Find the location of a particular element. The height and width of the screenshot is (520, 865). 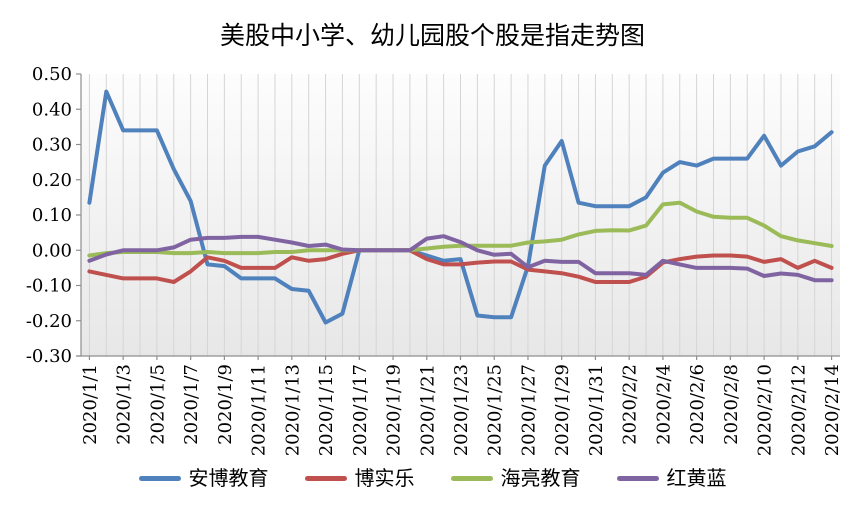

y-tick-label: -0.10 is located at coordinates (49, 286).